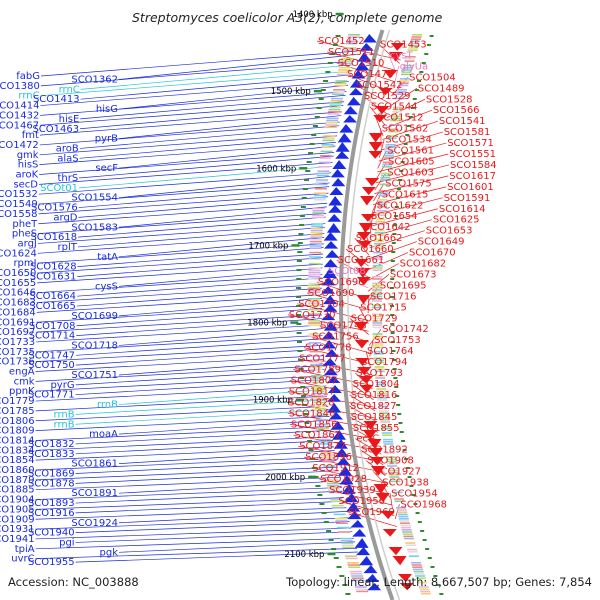  What do you see at coordinates (387, 96) in the screenshot?
I see `gene-label: SCO1529` at bounding box center [387, 96].